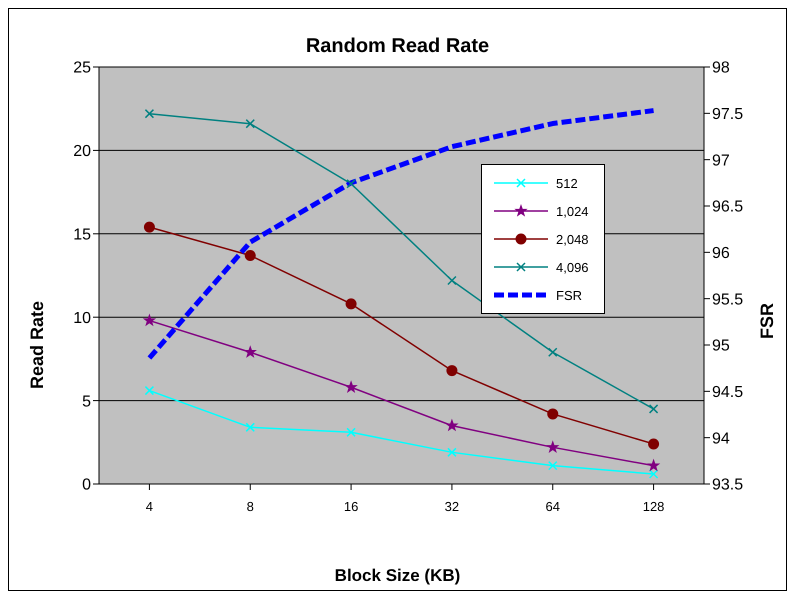 The image size is (795, 599). Describe the element at coordinates (567, 183) in the screenshot. I see `legend-label: 512` at that location.